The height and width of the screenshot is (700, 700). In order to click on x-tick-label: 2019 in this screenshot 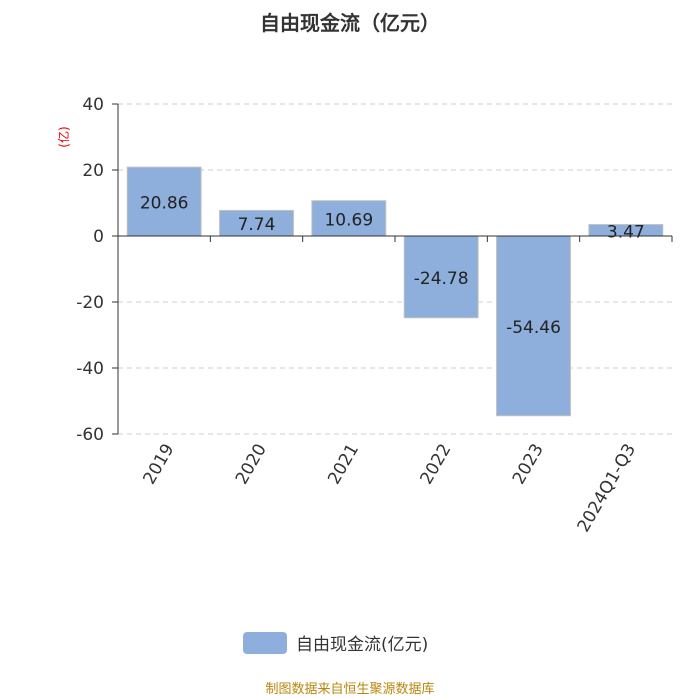, I will do `click(159, 464)`.